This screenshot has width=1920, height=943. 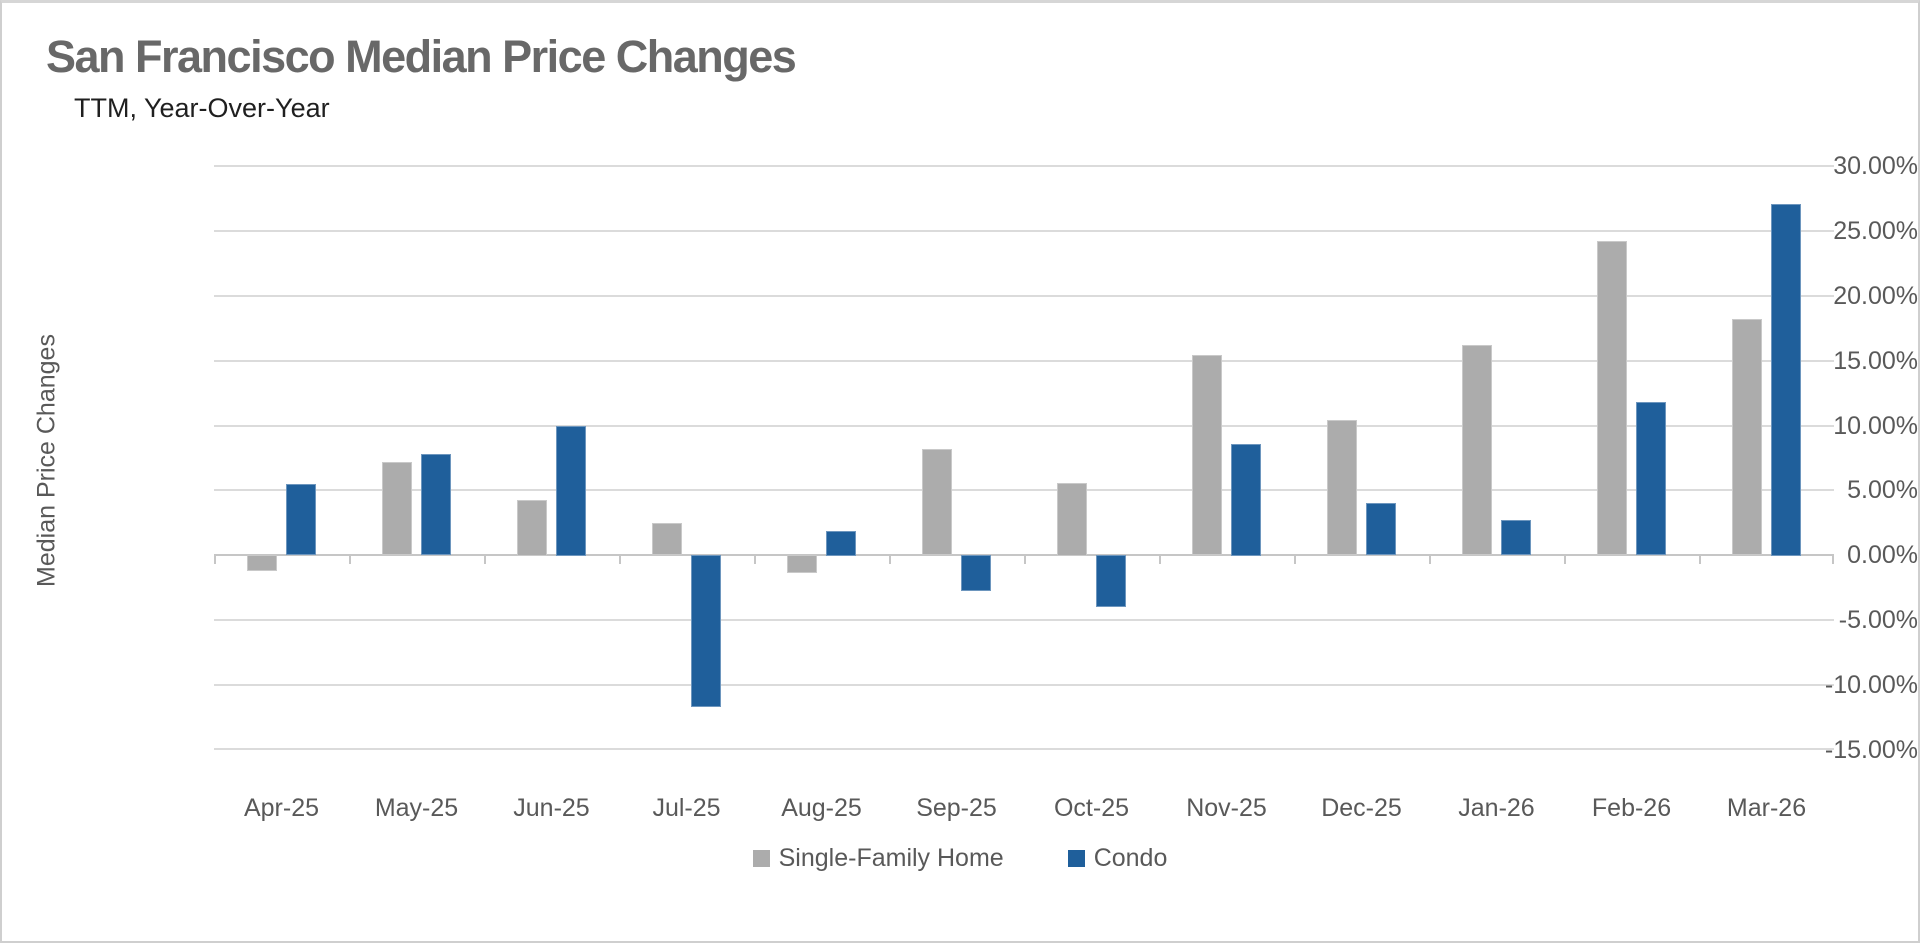 What do you see at coordinates (1091, 808) in the screenshot?
I see `x-tick-label: Oct-25` at bounding box center [1091, 808].